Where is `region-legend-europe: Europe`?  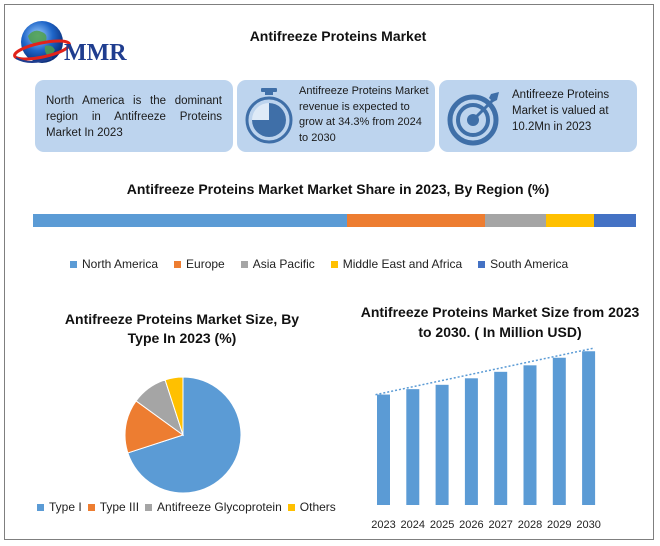 region-legend-europe: Europe is located at coordinates (199, 264).